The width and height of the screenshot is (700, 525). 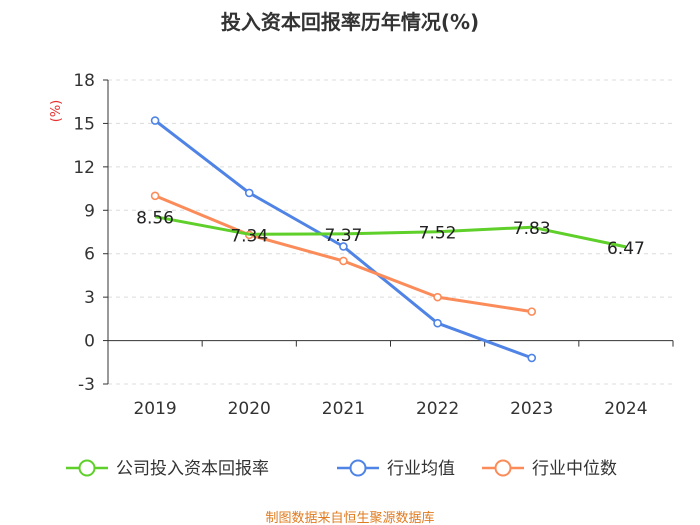 I want to click on legend-item-2: 行业中位数, so click(x=549, y=469).